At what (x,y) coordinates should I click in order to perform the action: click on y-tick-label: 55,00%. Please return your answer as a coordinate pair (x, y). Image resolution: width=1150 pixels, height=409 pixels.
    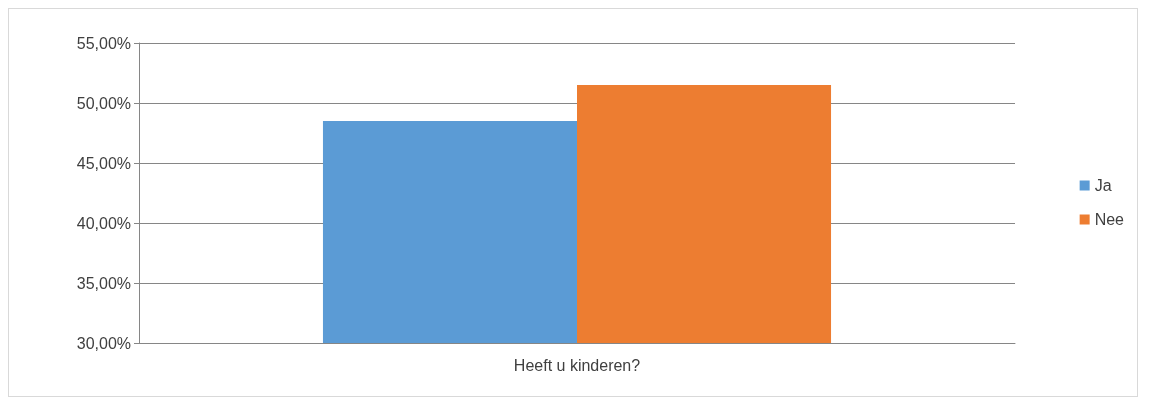
    Looking at the image, I should click on (103, 43).